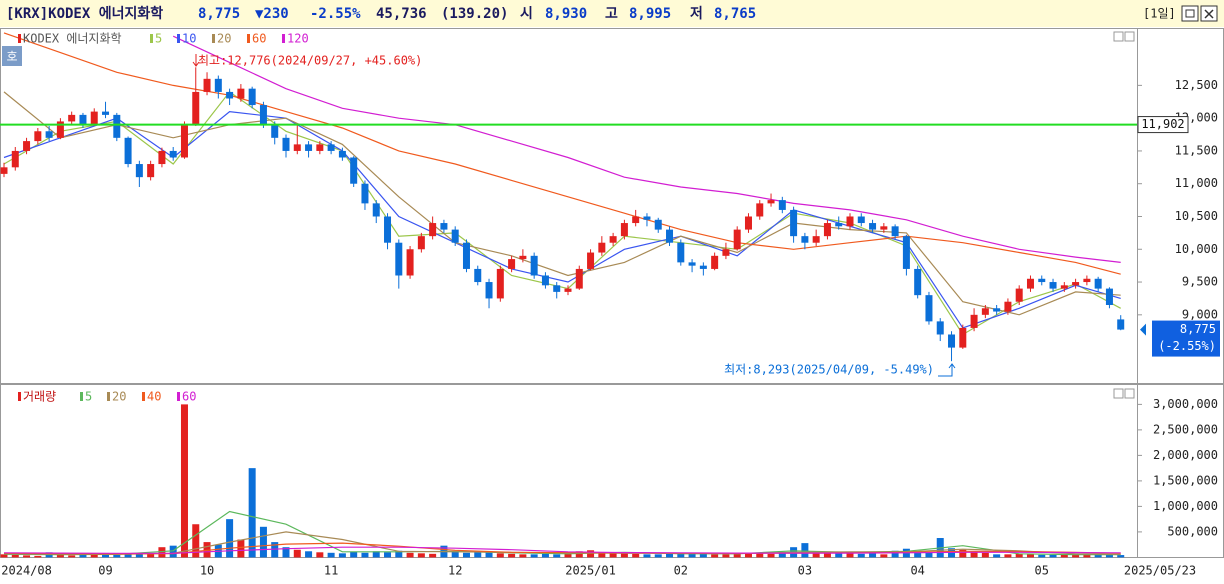 The width and height of the screenshot is (1224, 584). I want to click on low-annotation: 최저:8,293(2025/04/09, -5.49%), so click(829, 370).